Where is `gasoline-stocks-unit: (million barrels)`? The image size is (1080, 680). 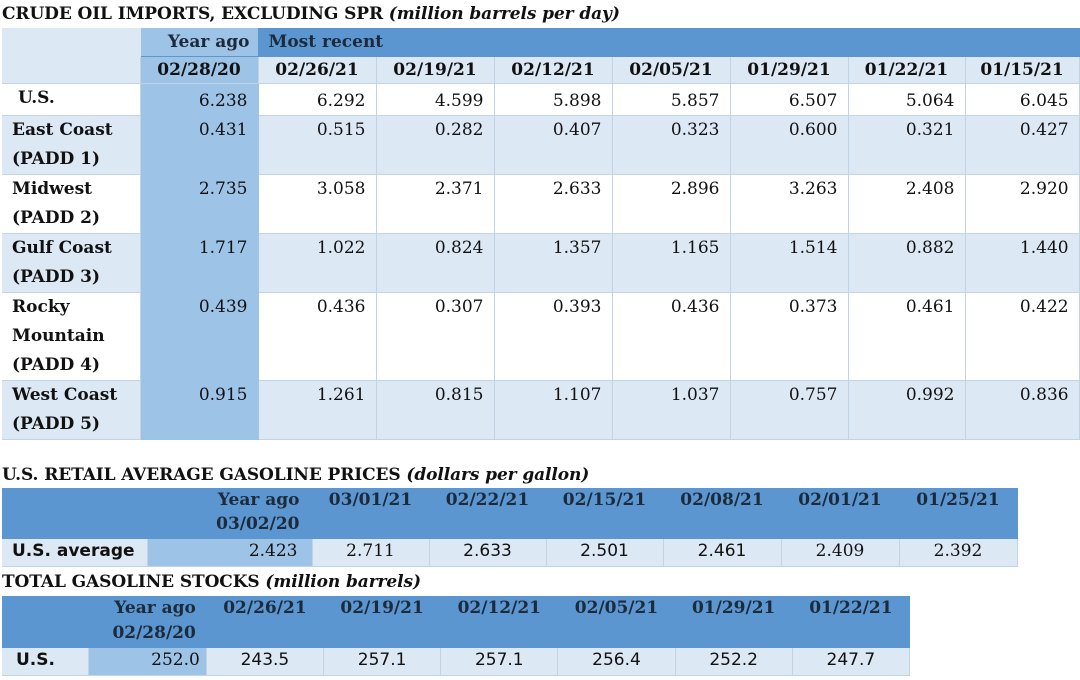
gasoline-stocks-unit: (million barrels) is located at coordinates (343, 582).